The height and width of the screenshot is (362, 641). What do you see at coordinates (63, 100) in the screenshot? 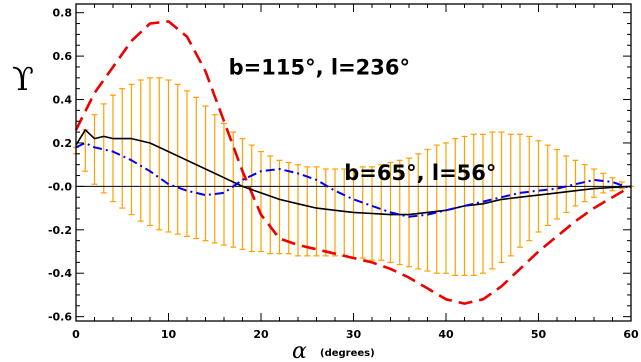
I see `y-tick-label: 0.4` at bounding box center [63, 100].